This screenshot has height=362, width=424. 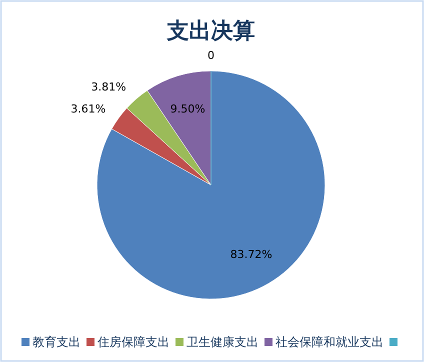 I want to click on legend-label: 教育支出, so click(x=56, y=342).